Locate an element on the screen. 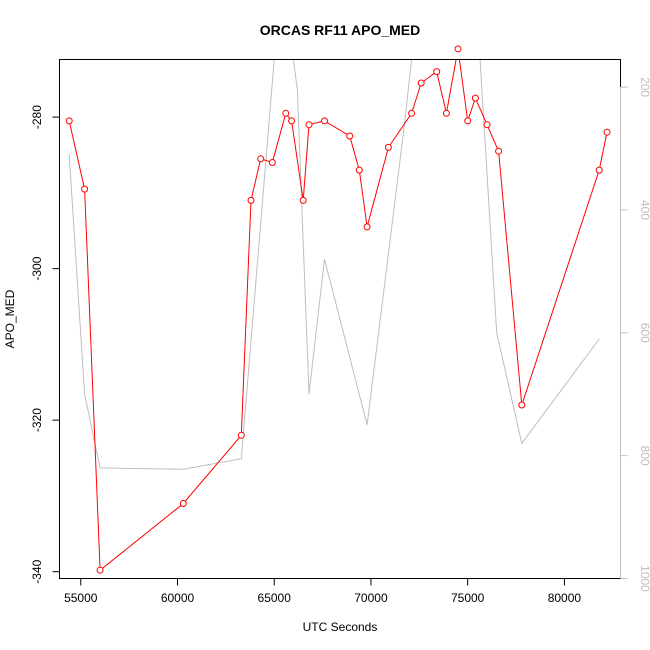 Image resolution: width=650 pixels, height=650 pixels. x-tick-label: 80000 is located at coordinates (565, 598).